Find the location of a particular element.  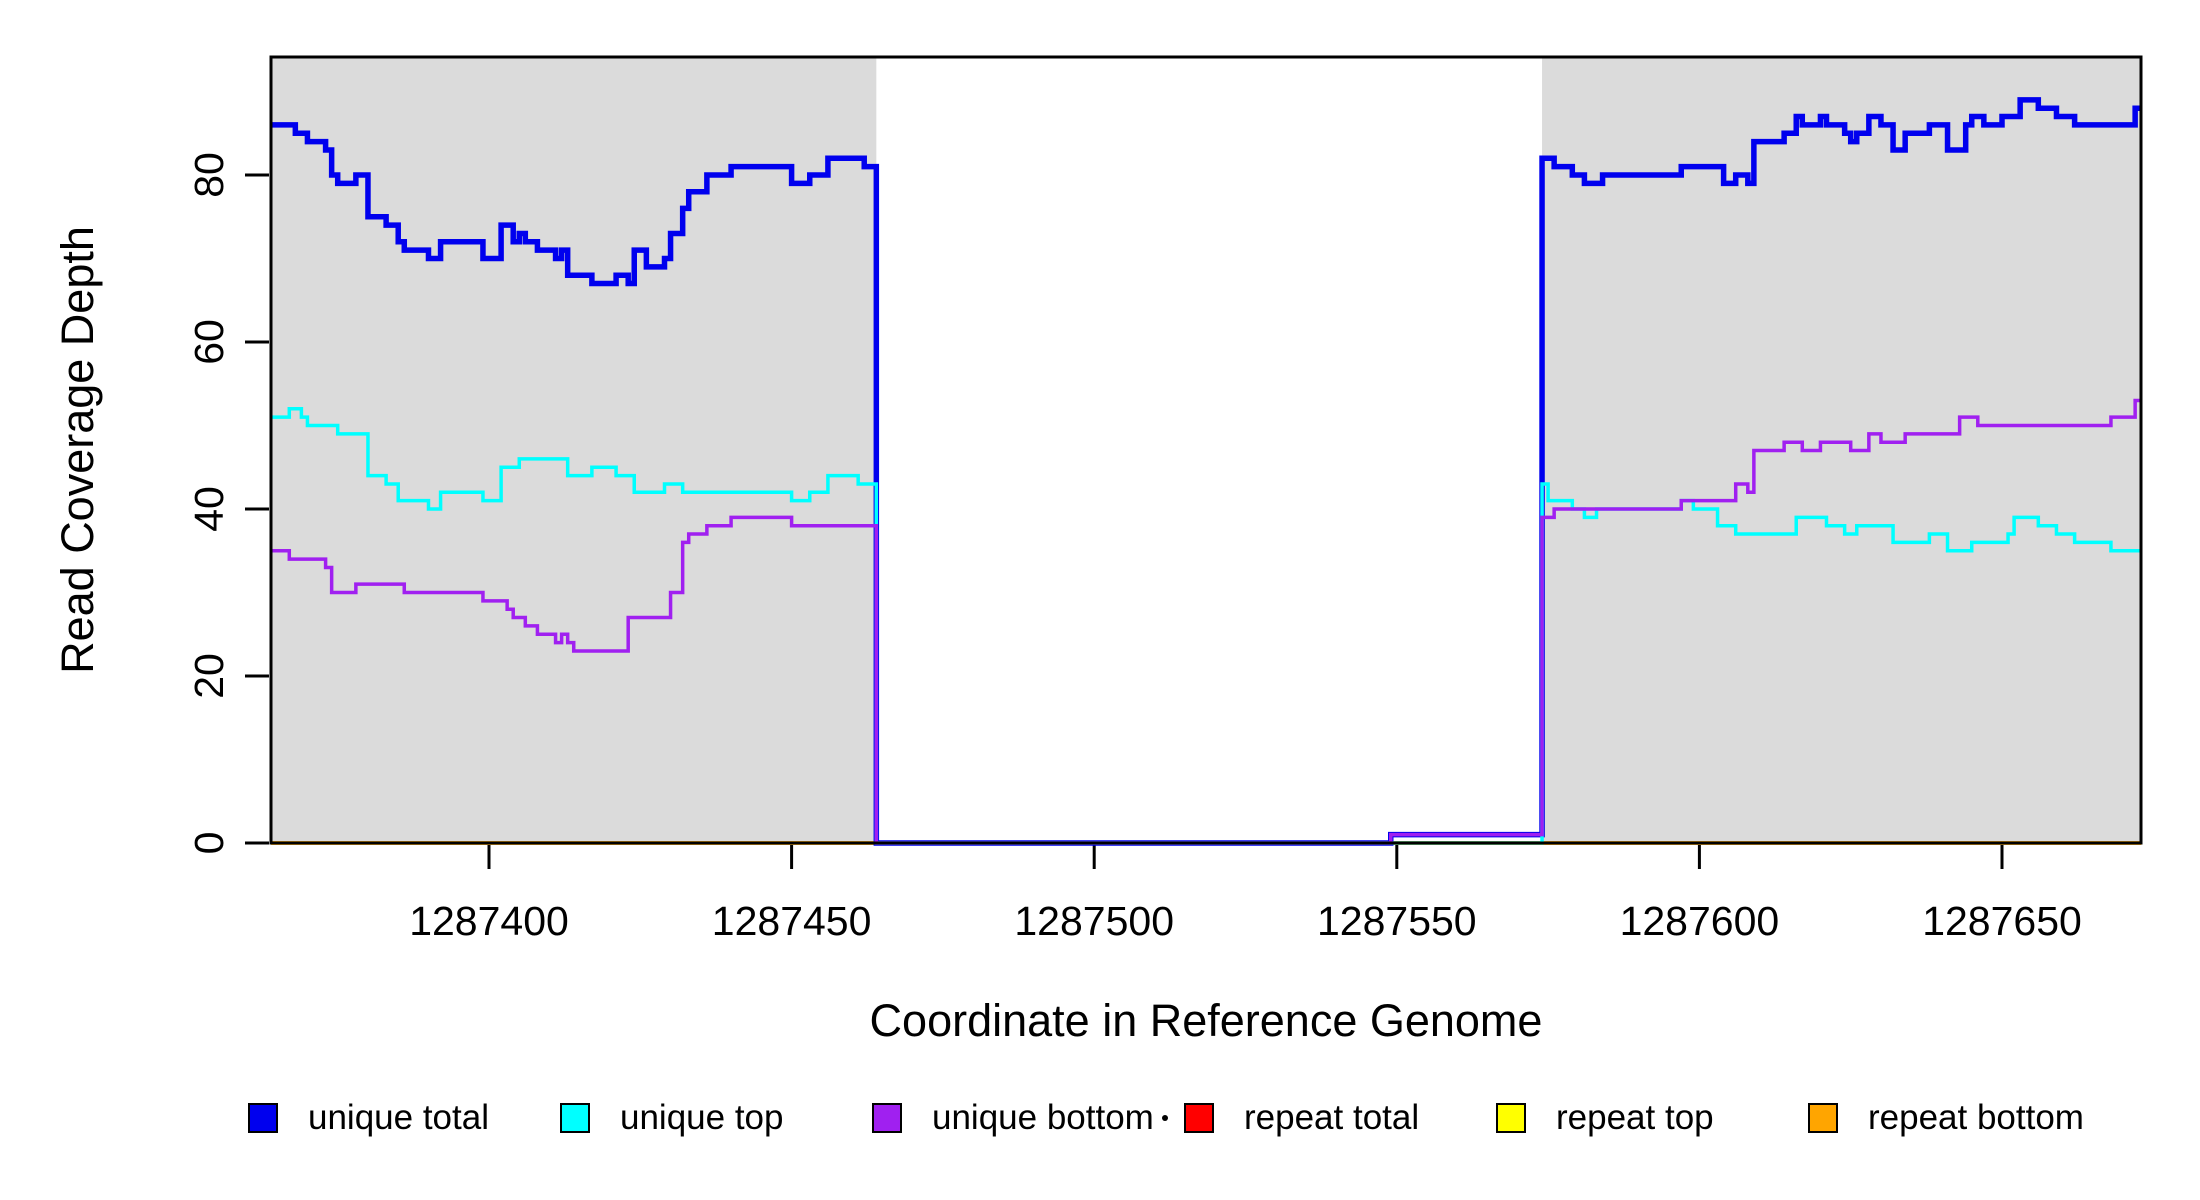

y-tick-label: 0 is located at coordinates (209, 843).